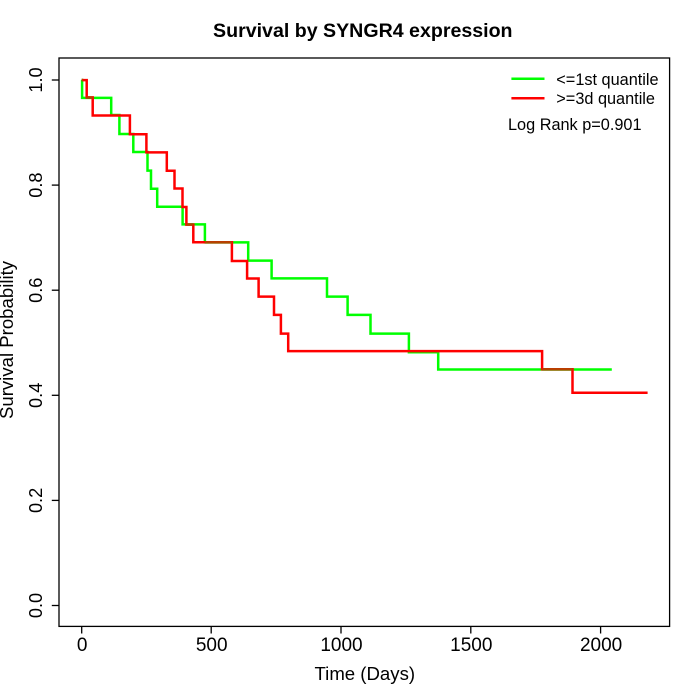 The width and height of the screenshot is (700, 700). What do you see at coordinates (36, 395) in the screenshot?
I see `svg-text: 0.4` at bounding box center [36, 395].